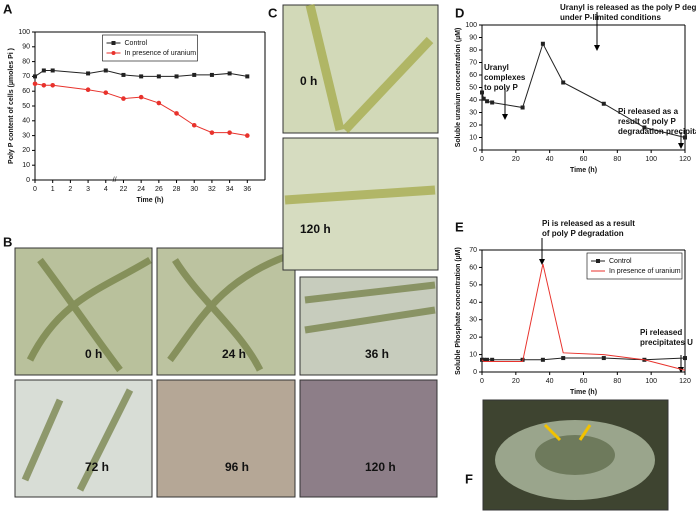 The width and height of the screenshot is (696, 519). Describe the element at coordinates (53, 189) in the screenshot. I see `x-tick-label: 1` at that location.